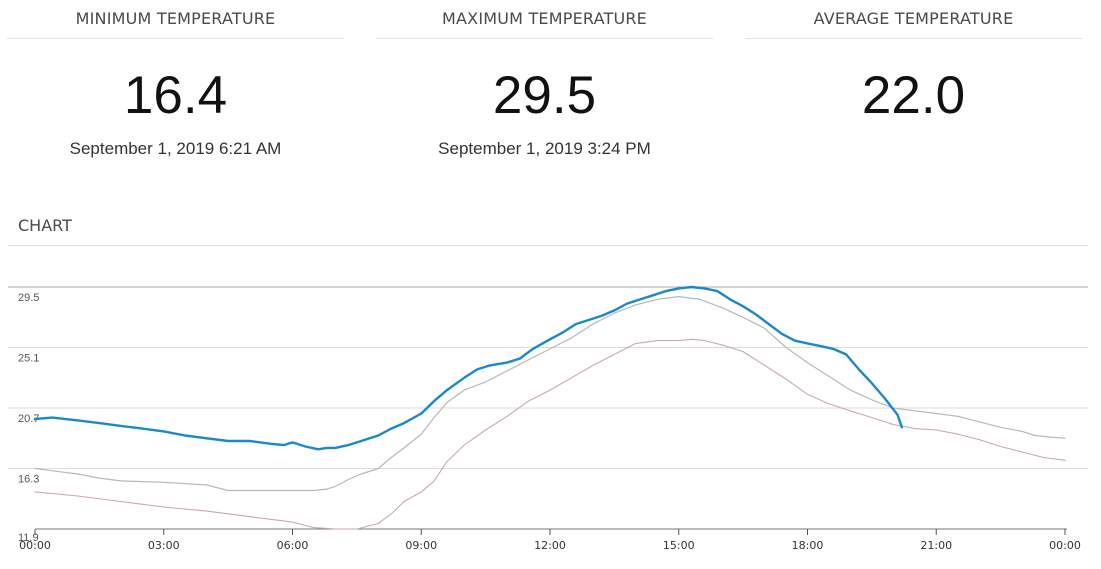 This screenshot has height=569, width=1101. I want to click on chart-title: CHART, so click(45, 225).